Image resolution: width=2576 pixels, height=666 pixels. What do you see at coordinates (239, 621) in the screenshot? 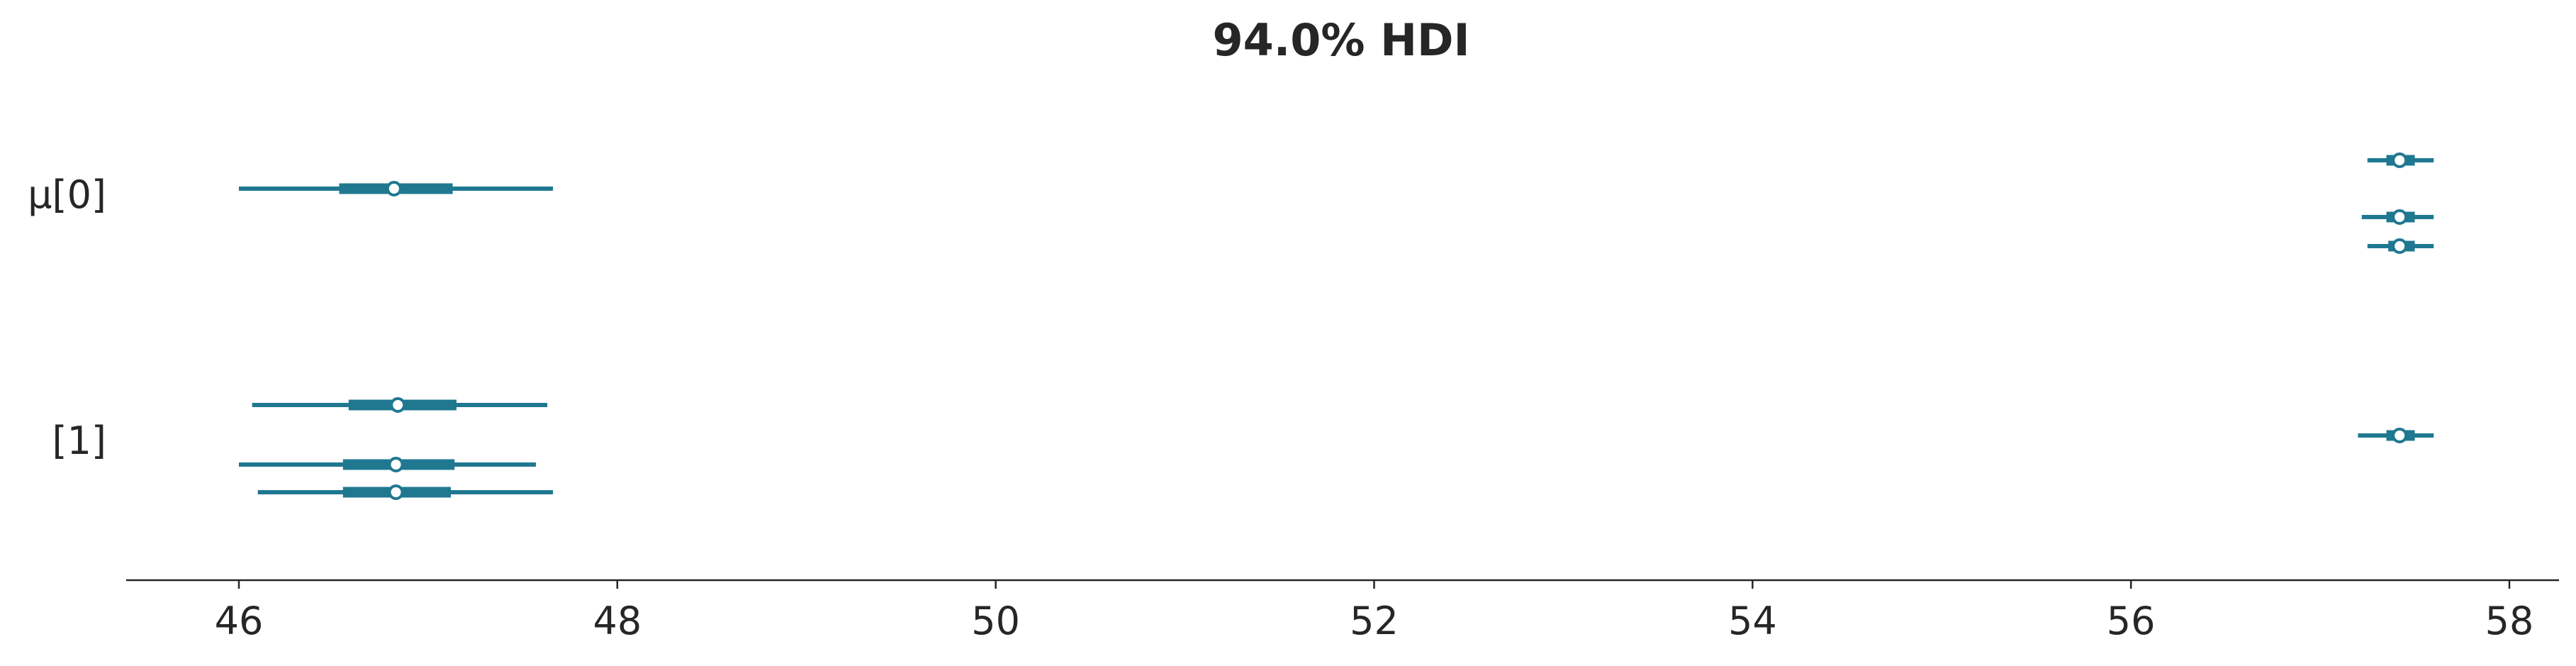
I see `x-tick-label: 46` at bounding box center [239, 621].